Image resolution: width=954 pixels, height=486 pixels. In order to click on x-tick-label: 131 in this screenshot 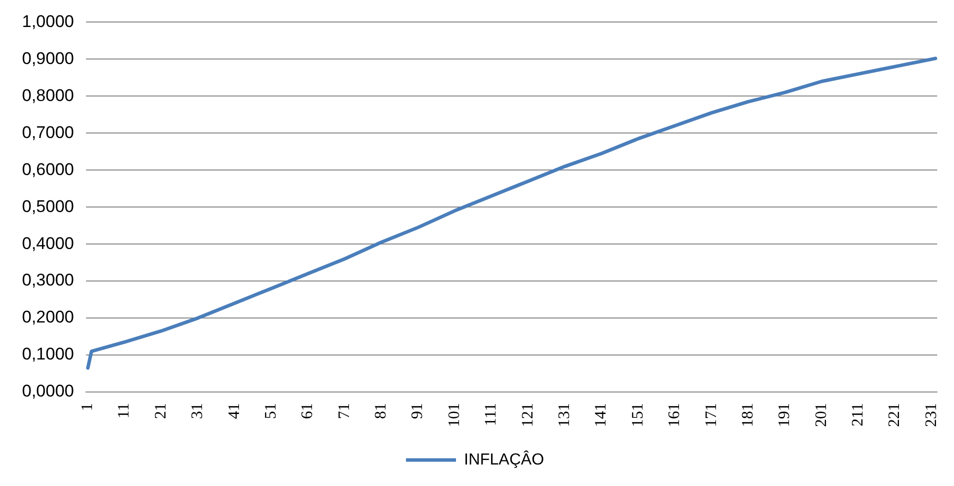, I will do `click(565, 415)`.